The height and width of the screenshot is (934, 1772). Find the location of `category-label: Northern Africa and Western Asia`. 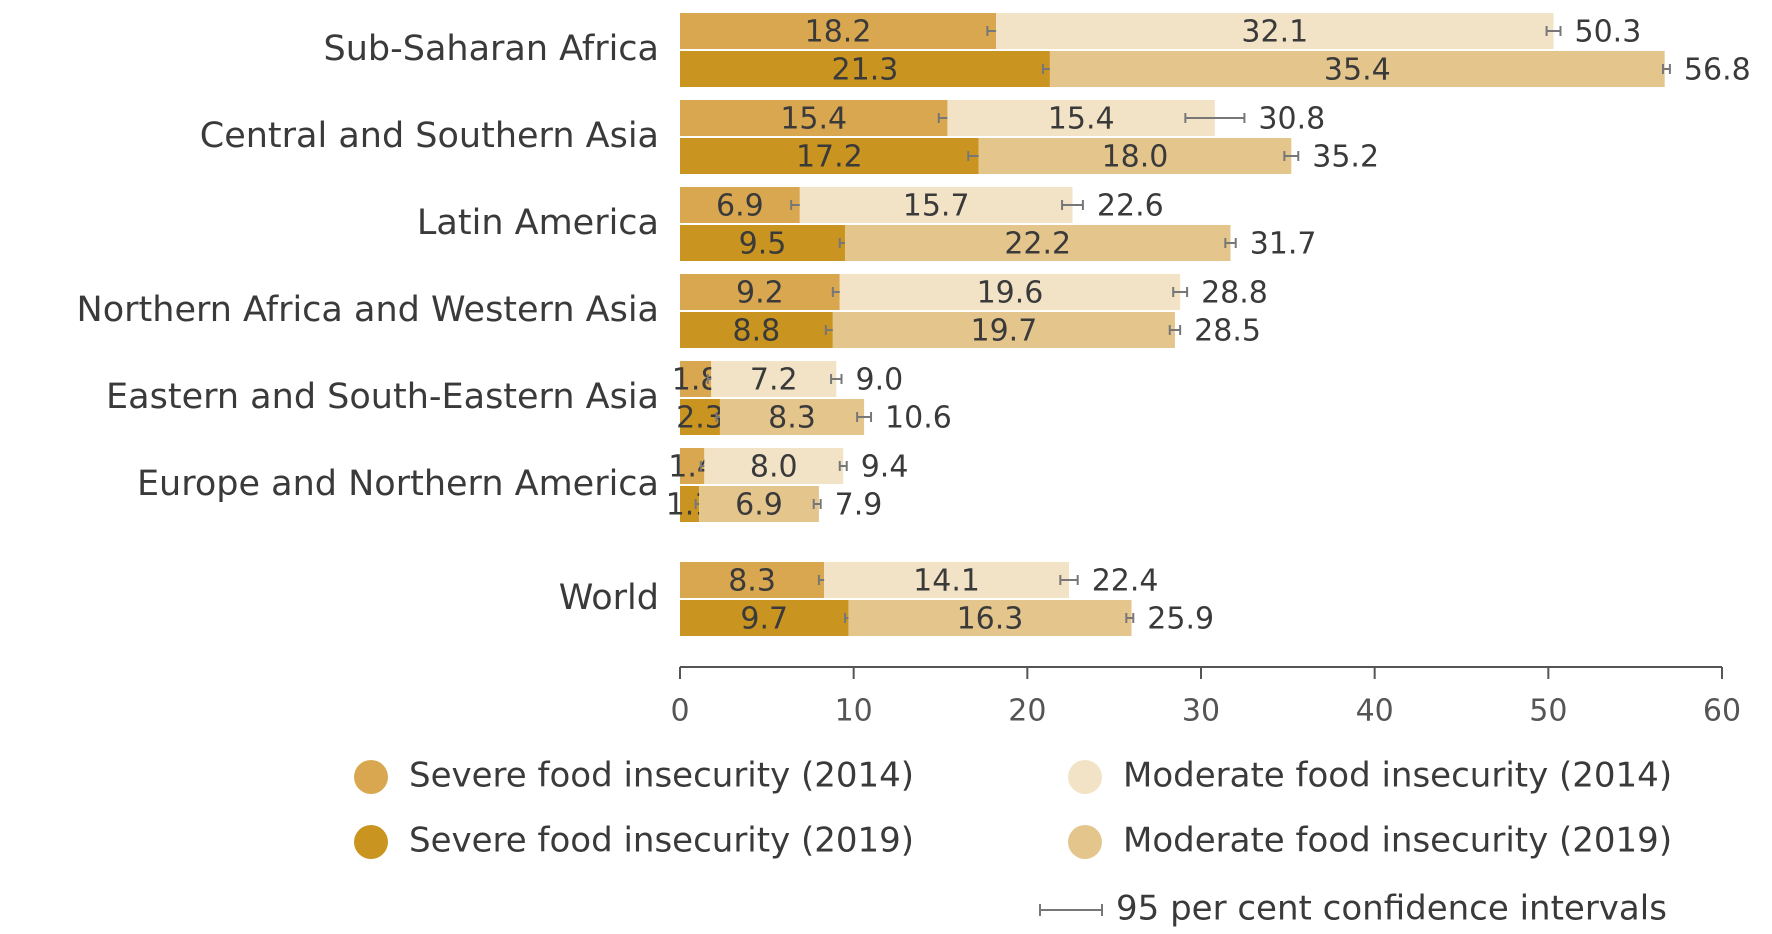

category-label: Northern Africa and Western Asia is located at coordinates (368, 310).